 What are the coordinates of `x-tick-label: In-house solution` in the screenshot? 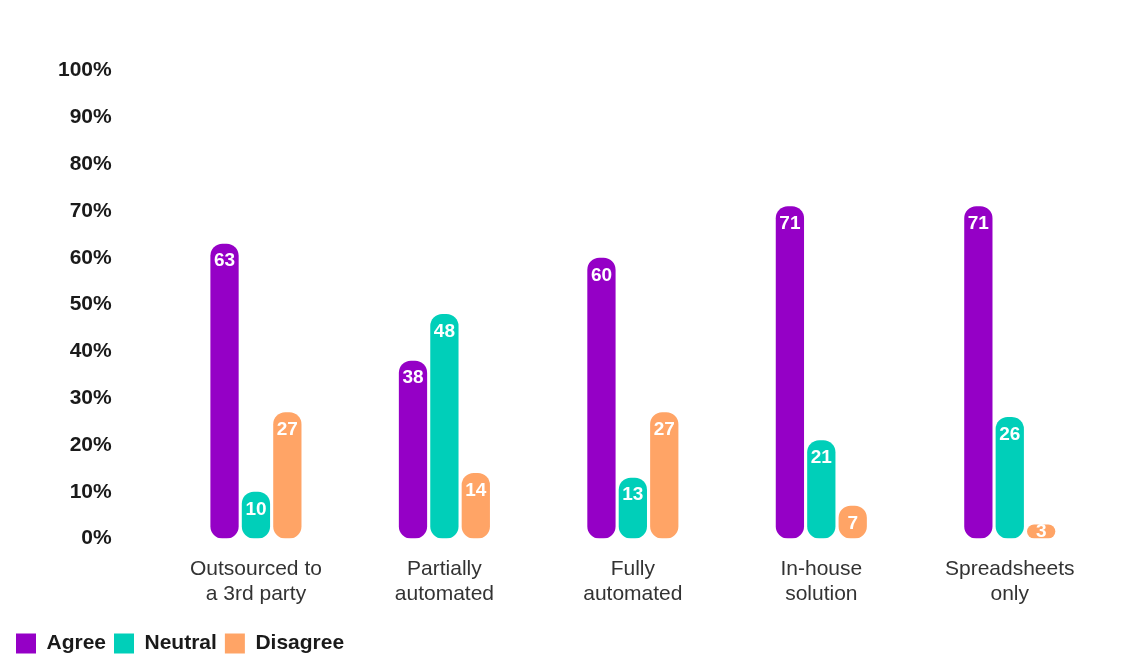 It's located at (821, 580).